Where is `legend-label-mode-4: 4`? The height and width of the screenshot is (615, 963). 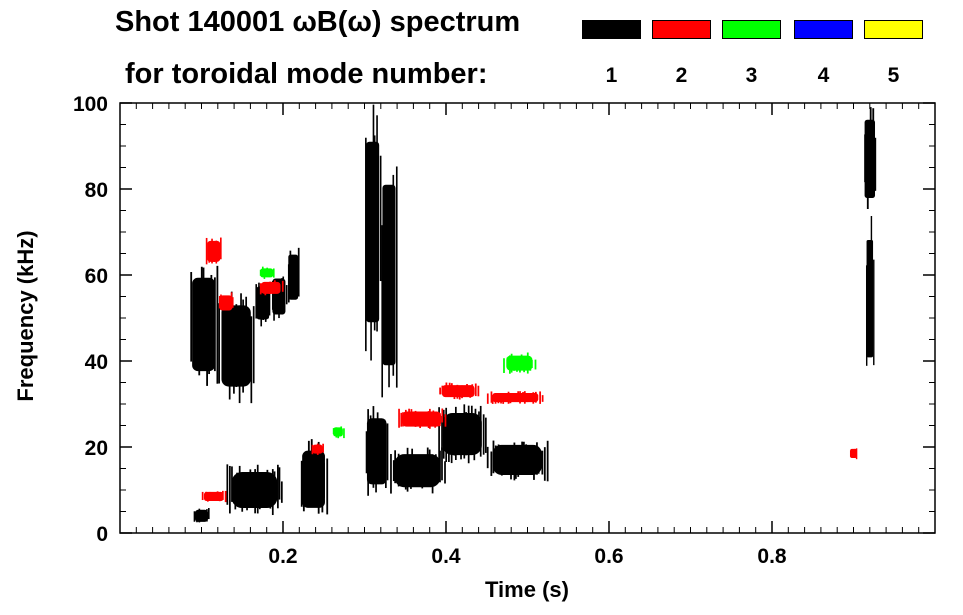 legend-label-mode-4: 4 is located at coordinates (823, 75).